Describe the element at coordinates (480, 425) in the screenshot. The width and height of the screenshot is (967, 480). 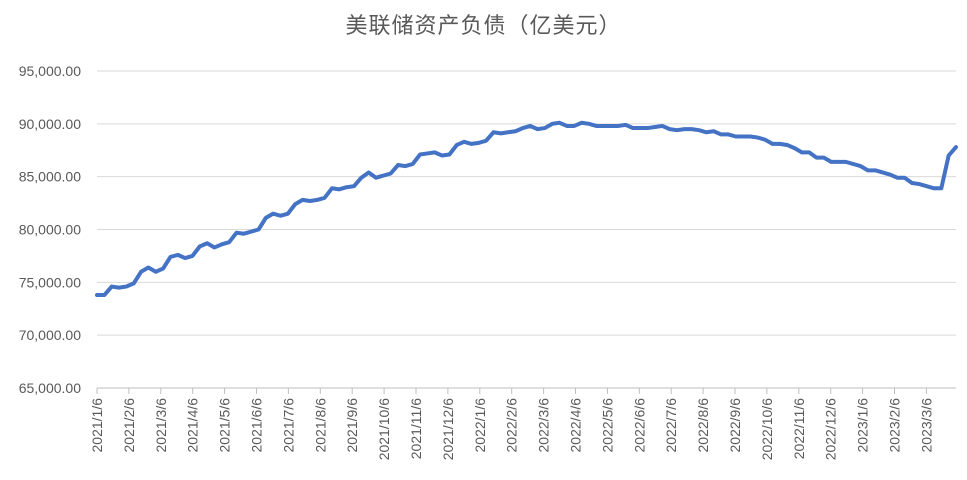
I see `x-tick-label: 2022/1/6` at that location.